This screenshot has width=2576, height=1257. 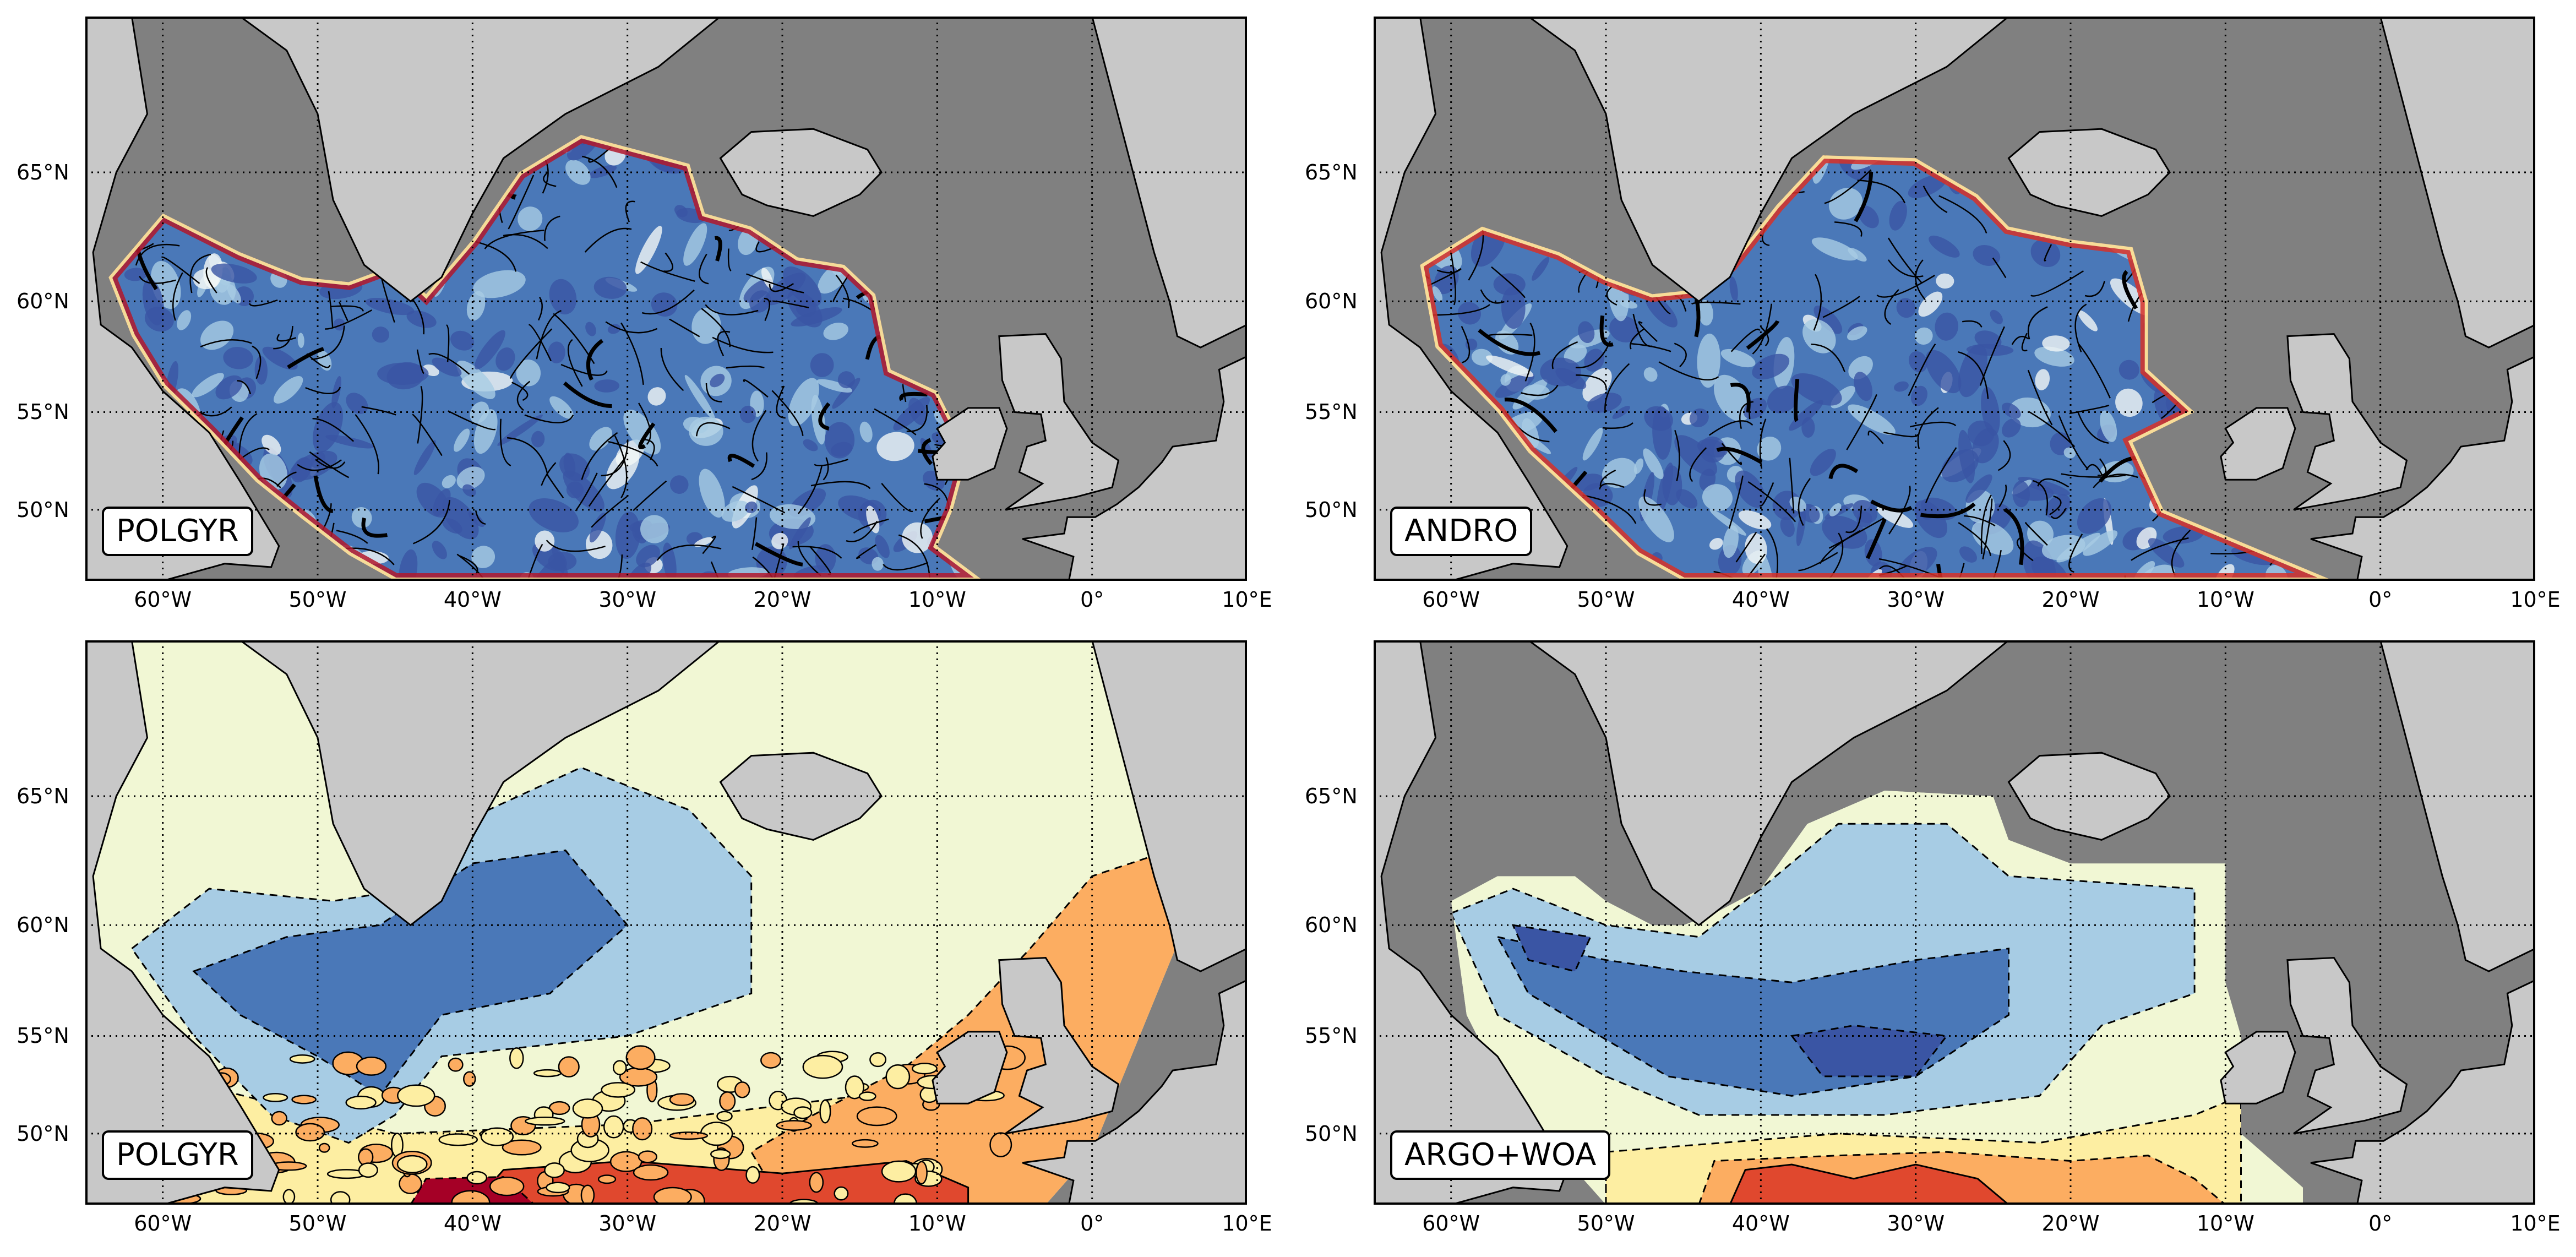 I want to click on panel-label-bottom-left: POLGYR, so click(x=177, y=1155).